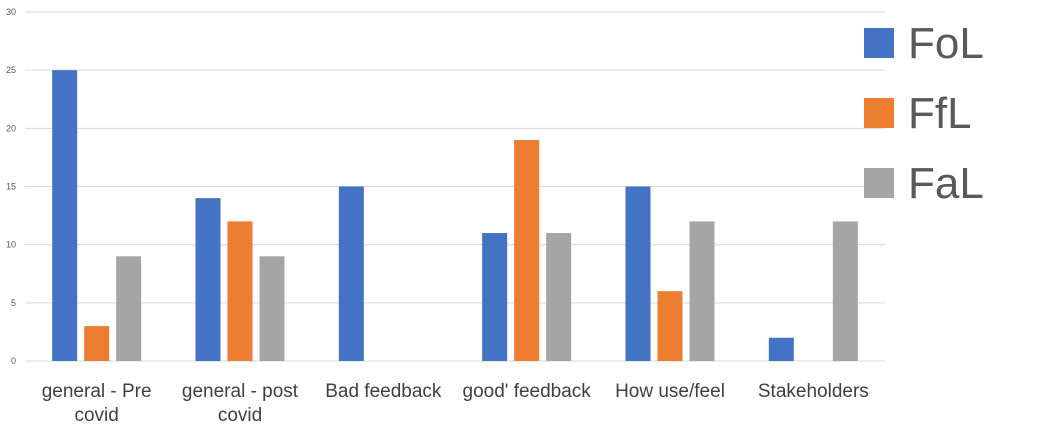  I want to click on legend-swatch-fal, so click(879, 183).